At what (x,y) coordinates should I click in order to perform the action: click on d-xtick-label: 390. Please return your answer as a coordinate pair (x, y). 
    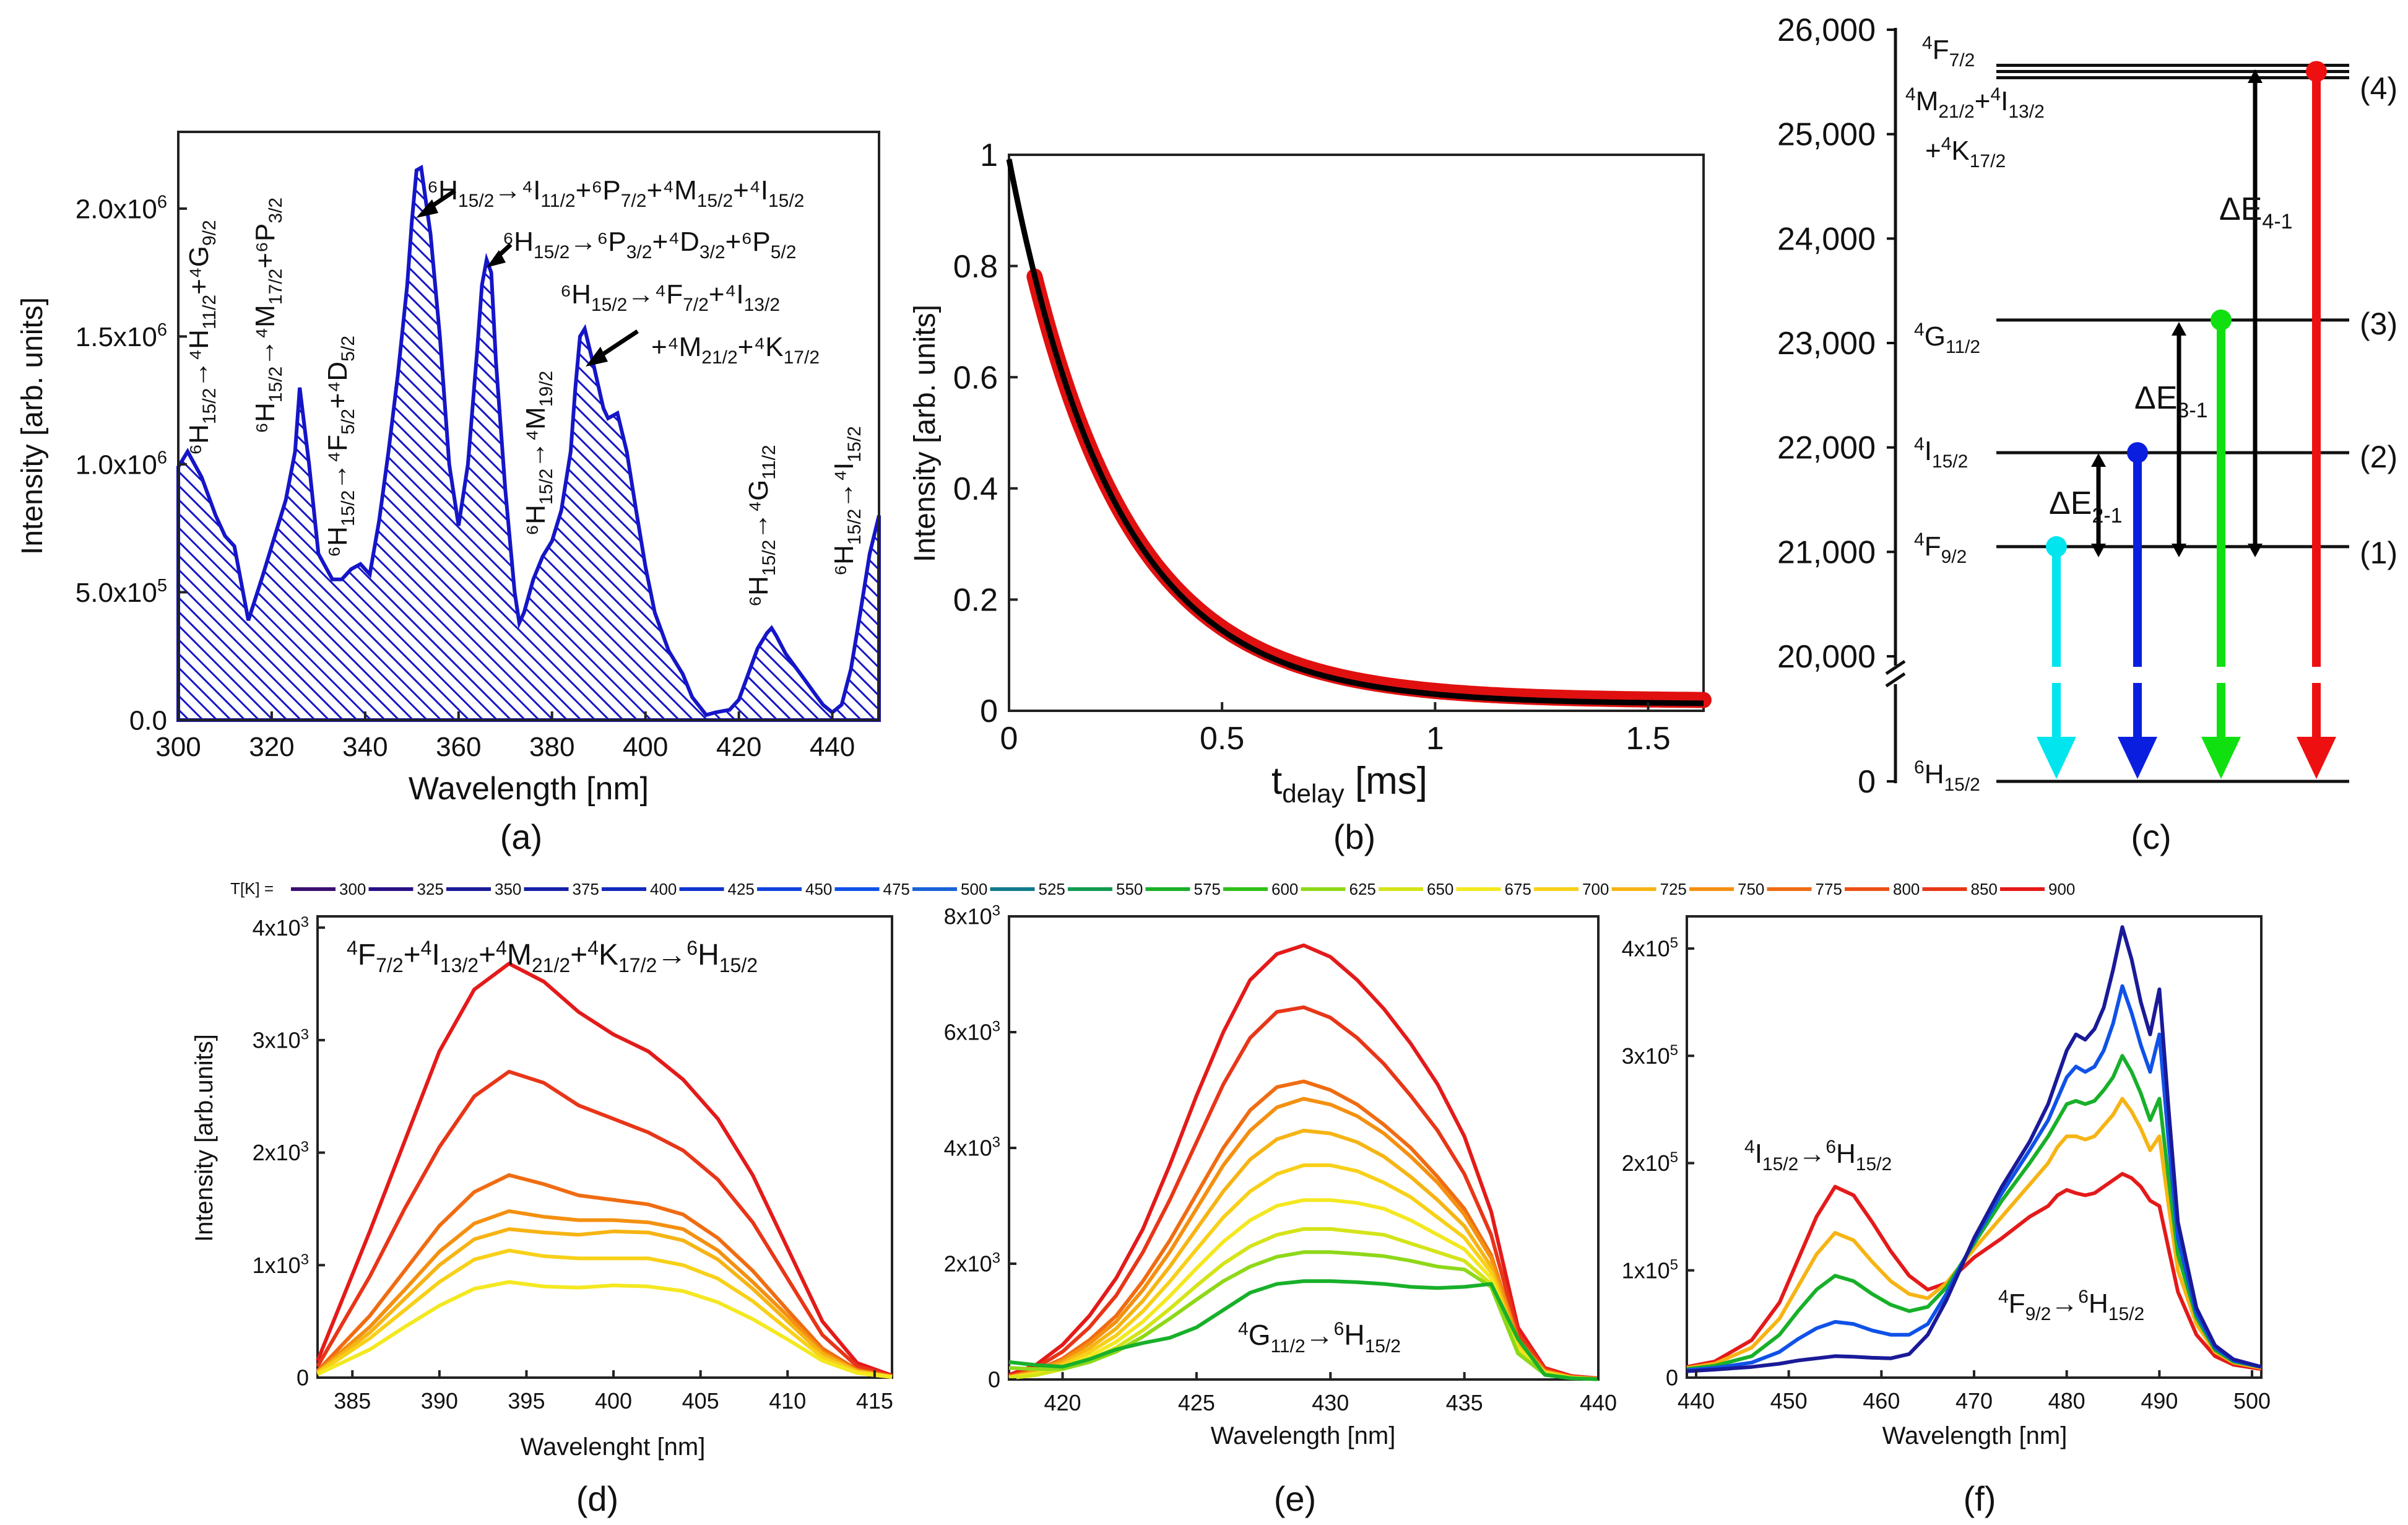
    Looking at the image, I should click on (439, 1401).